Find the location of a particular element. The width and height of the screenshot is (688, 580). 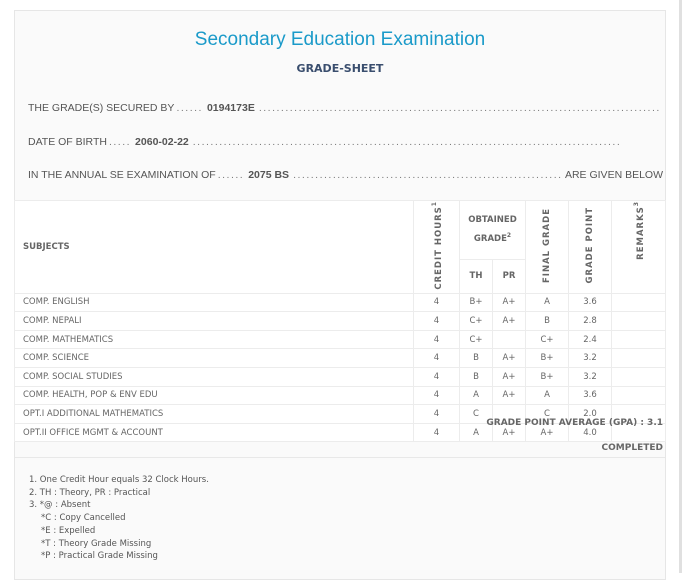

table-row: COMP. MATHEMATICS 4 C+ C+ 2.4 is located at coordinates (340, 339).